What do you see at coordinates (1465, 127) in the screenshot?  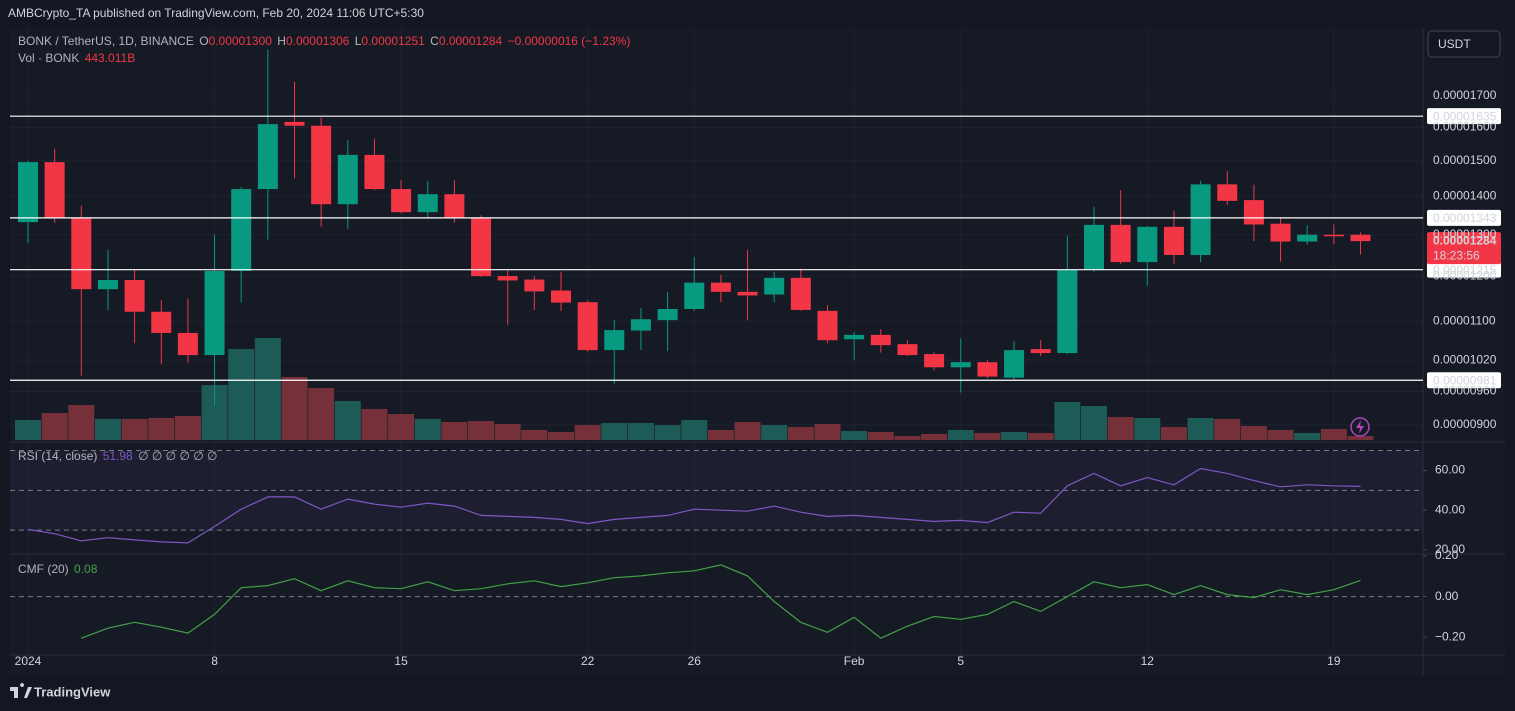 I see `y-tick-label: 0.00001600` at bounding box center [1465, 127].